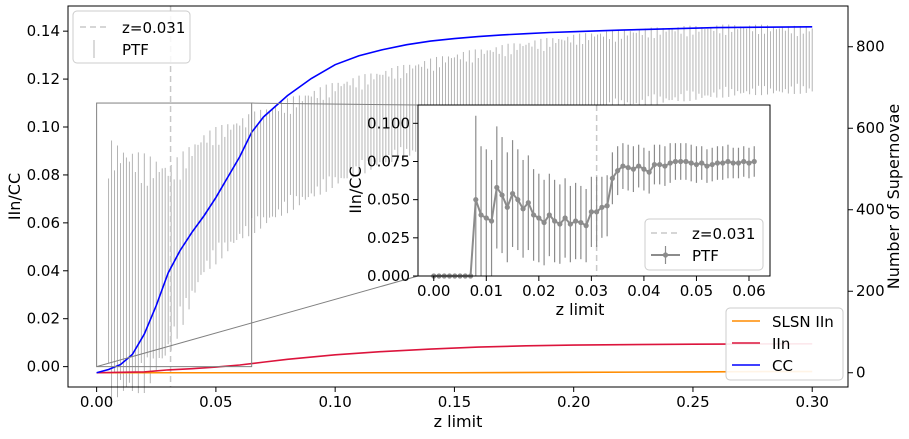 Image resolution: width=909 pixels, height=439 pixels. Describe the element at coordinates (43, 175) in the screenshot. I see `main-y-tick-label: 0.08` at that location.